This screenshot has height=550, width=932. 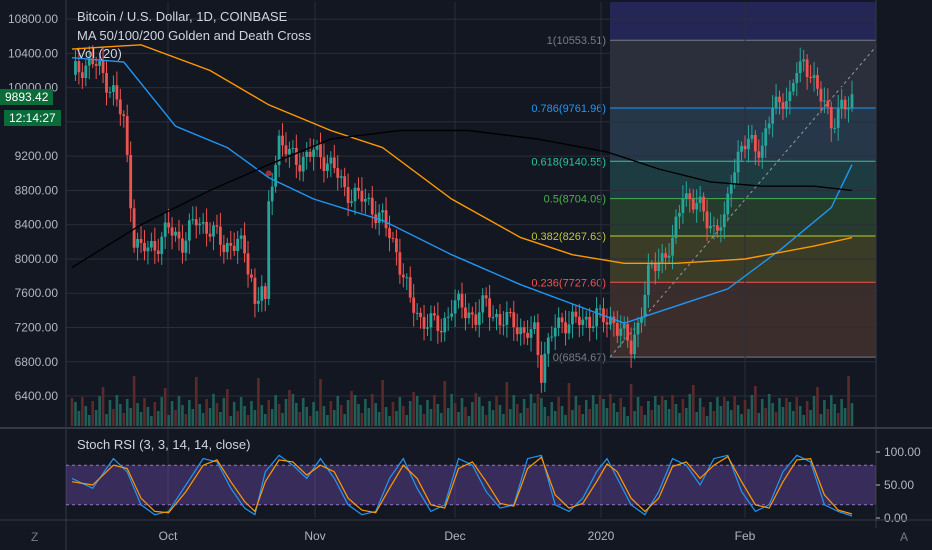 What do you see at coordinates (194, 35) in the screenshot?
I see `ma-legend: MA 50/100/200 Golden and Death Cross` at bounding box center [194, 35].